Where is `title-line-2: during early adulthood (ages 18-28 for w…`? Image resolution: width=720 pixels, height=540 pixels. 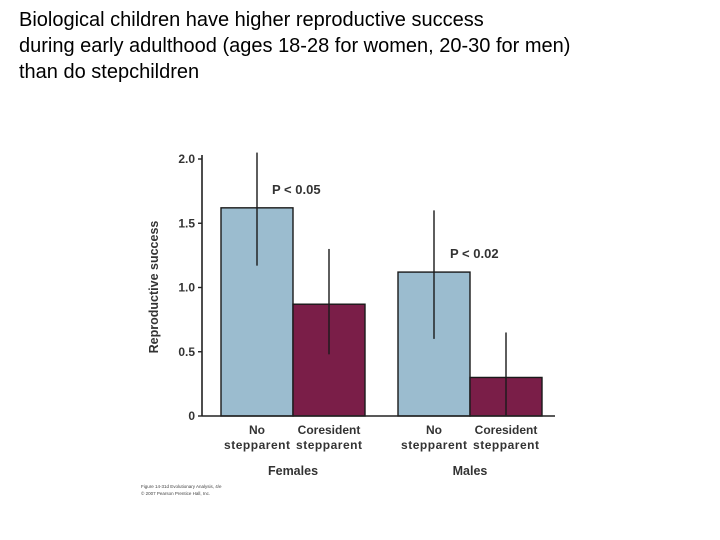
title-line-2: during early adulthood (ages 18-28 for w… is located at coordinates (295, 46).